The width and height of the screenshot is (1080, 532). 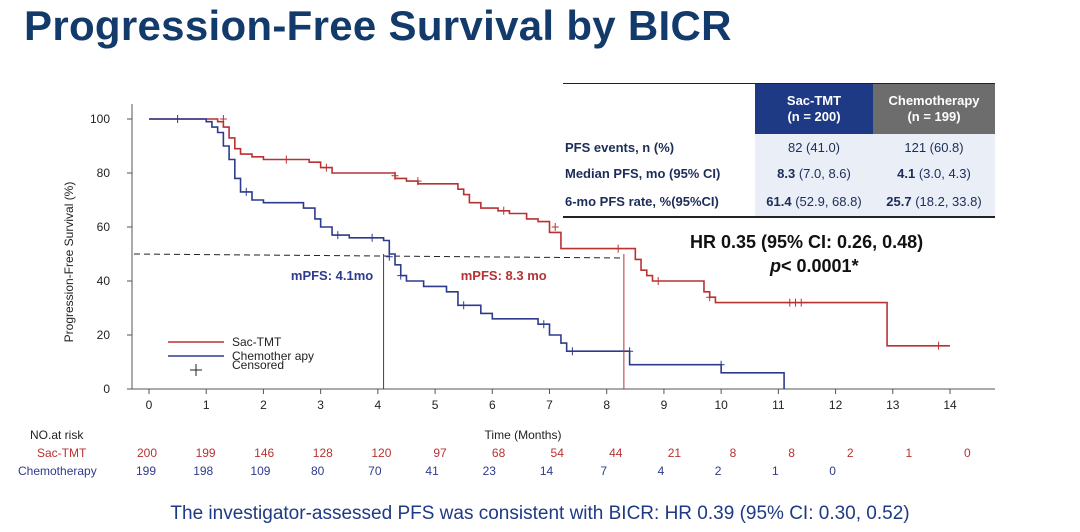 I want to click on page-title: Progression-Free Survival by BICR, so click(x=378, y=25).